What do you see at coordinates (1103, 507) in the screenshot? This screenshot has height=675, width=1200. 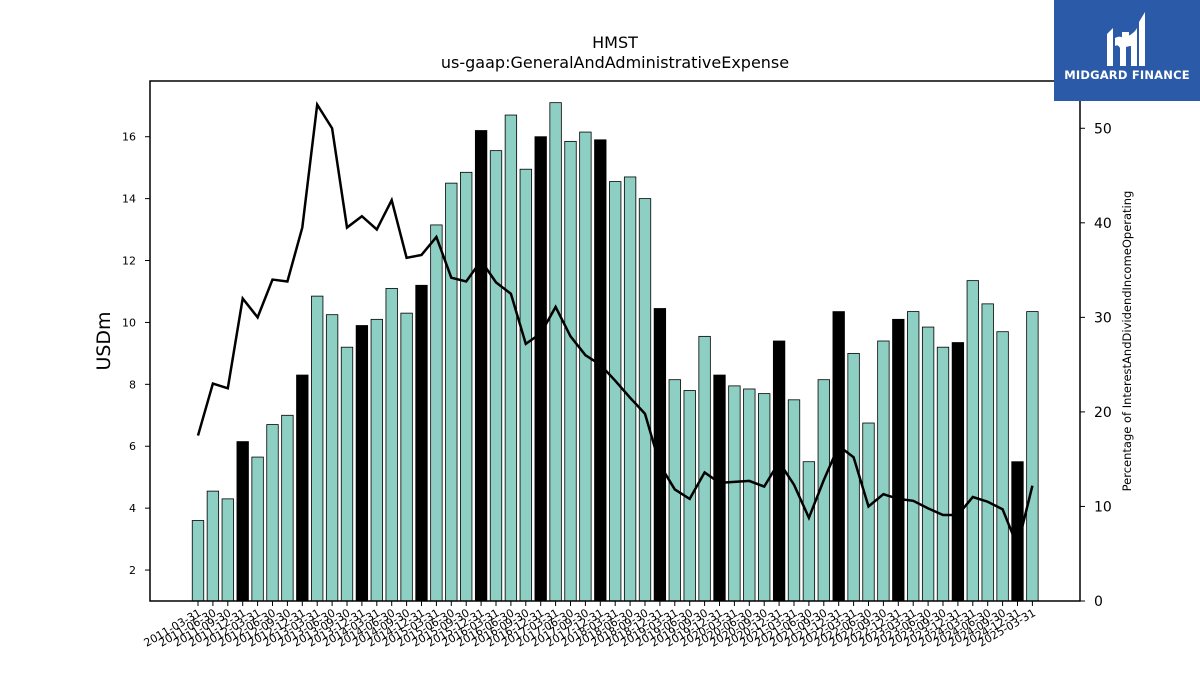 I see `y2-tick-label: 10` at bounding box center [1103, 507].